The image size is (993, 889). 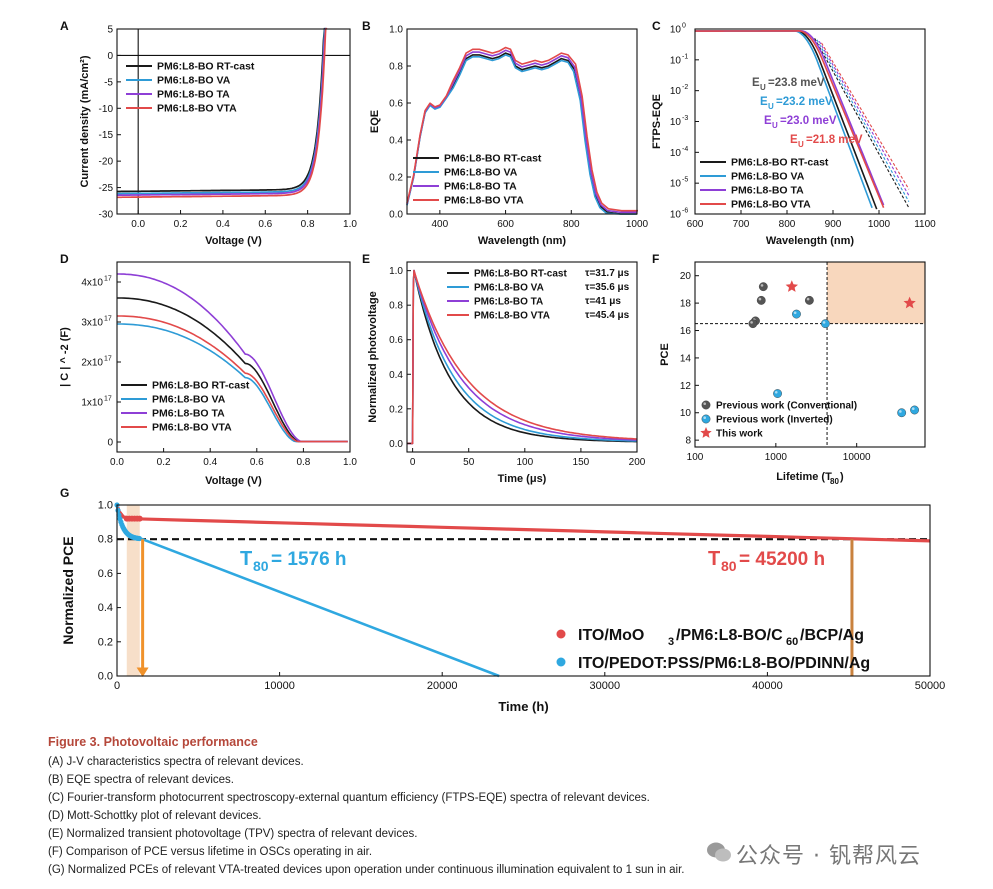 What do you see at coordinates (110, 443) in the screenshot?
I see `y-tick-label: 0` at bounding box center [110, 443].